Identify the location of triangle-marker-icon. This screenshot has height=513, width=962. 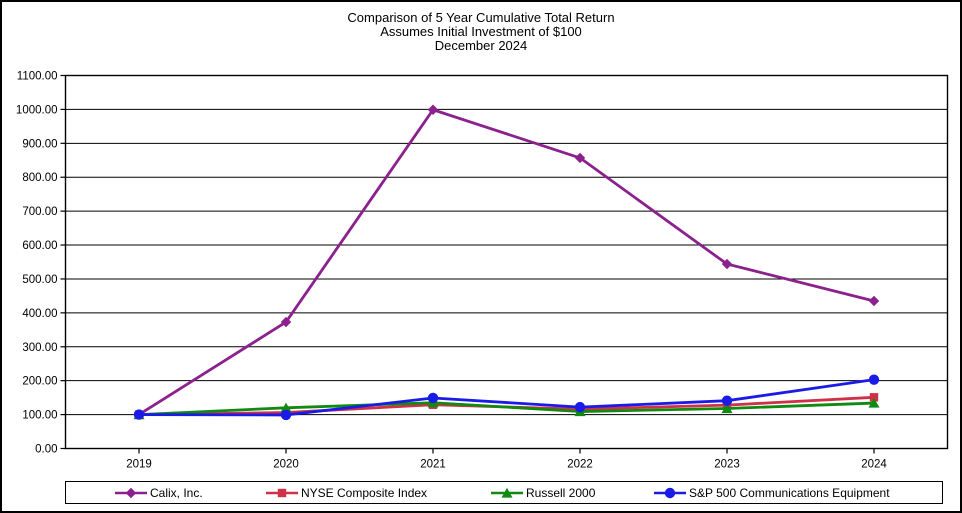
(507, 492).